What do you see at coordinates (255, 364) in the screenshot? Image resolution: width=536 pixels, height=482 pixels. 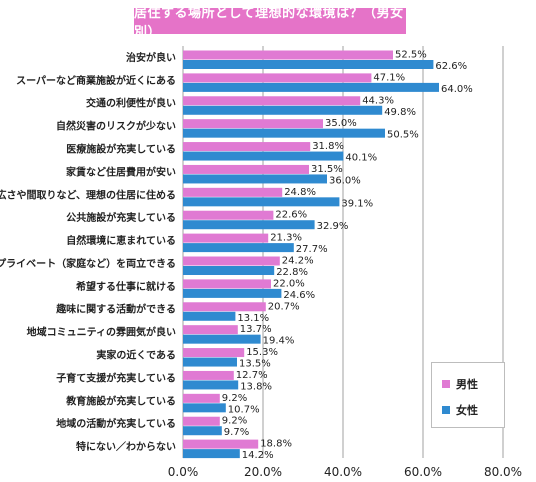 I see `value-label-female: 13.5%` at bounding box center [255, 364].